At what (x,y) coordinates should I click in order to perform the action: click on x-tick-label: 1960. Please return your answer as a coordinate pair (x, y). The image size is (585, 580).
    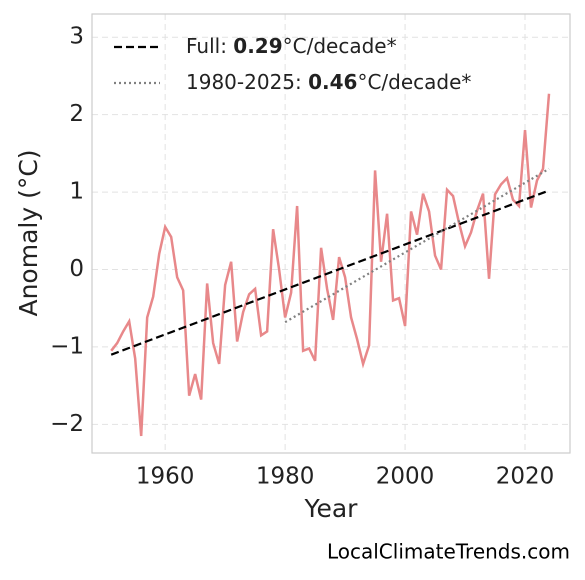
    Looking at the image, I should click on (165, 477).